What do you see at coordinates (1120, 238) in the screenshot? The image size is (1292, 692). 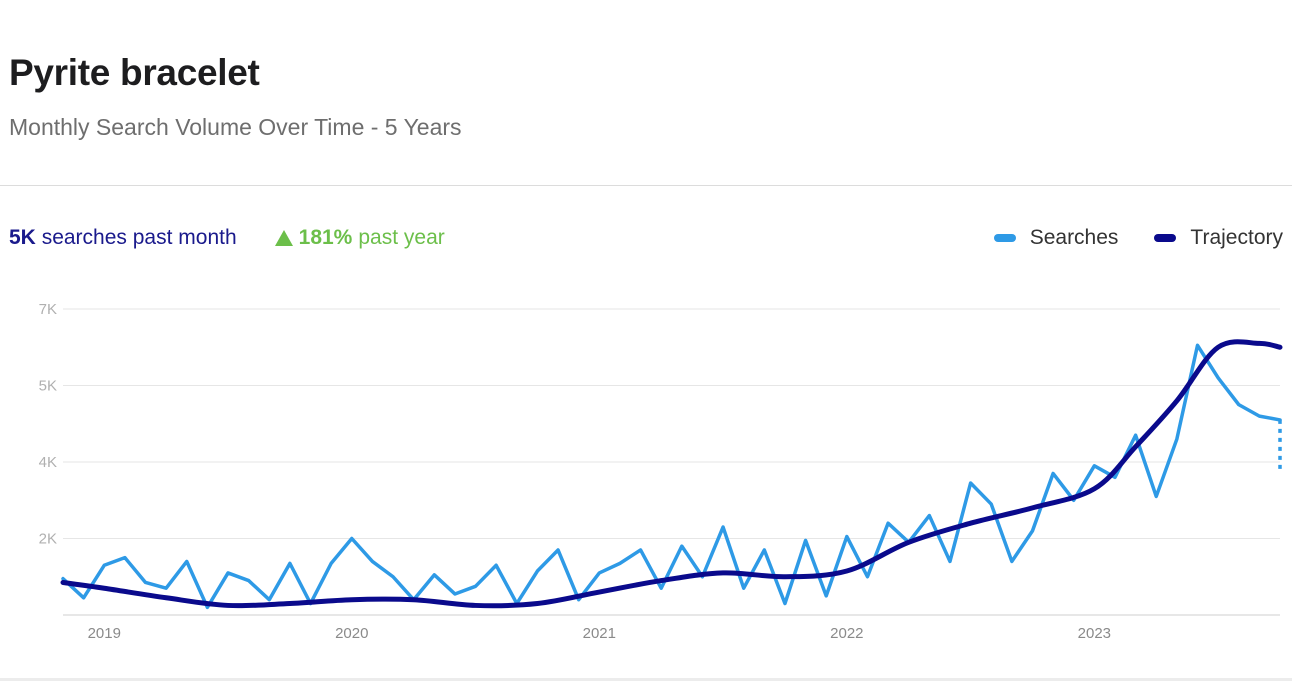 I see `chart-legend: Searches Trajectory` at bounding box center [1120, 238].